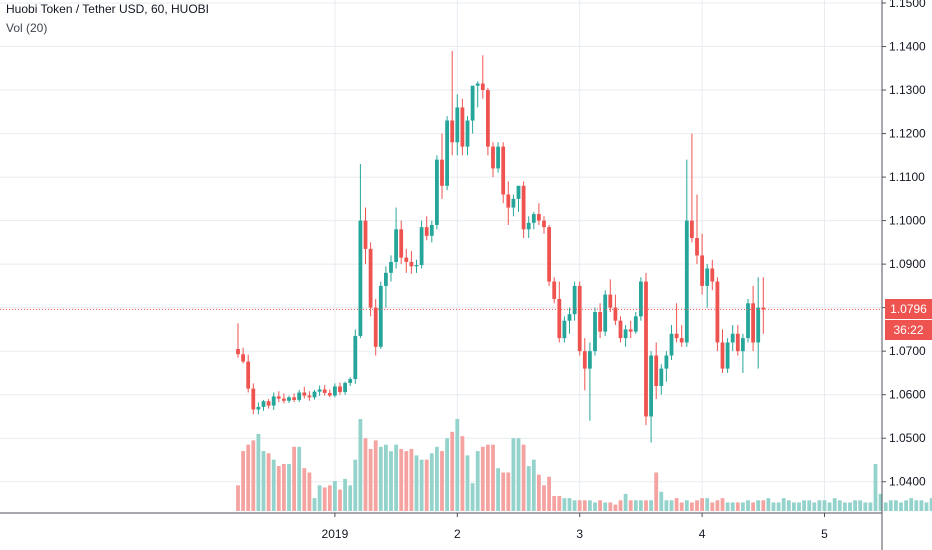  I want to click on chart-title: Huobi Token / Tether USD, 60, HUOBI, so click(107, 9).